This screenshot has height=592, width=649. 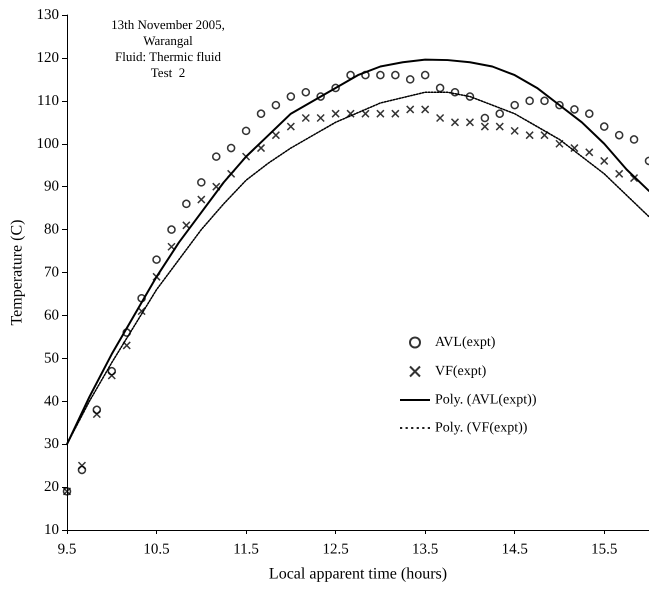 What do you see at coordinates (481, 428) in the screenshot?
I see `legend-label: Poly. (VF(expt))` at bounding box center [481, 428].